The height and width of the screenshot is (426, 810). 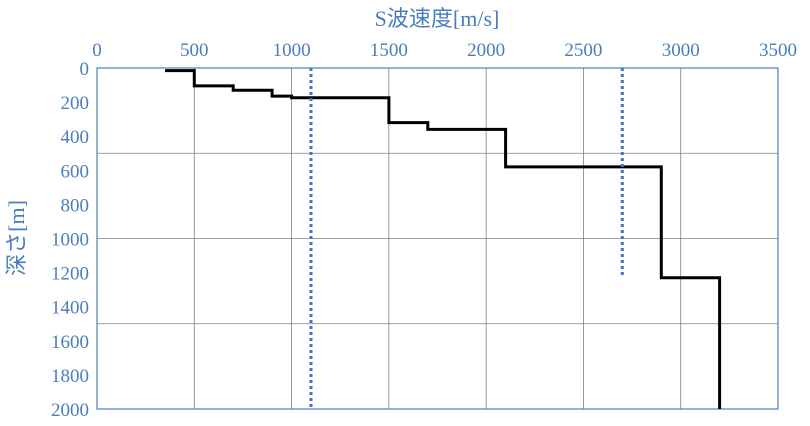 I want to click on y-tick-labels: 0 200 400 600 800 1000 1200 1400 1600 1800 2000, so click(x=70, y=240).